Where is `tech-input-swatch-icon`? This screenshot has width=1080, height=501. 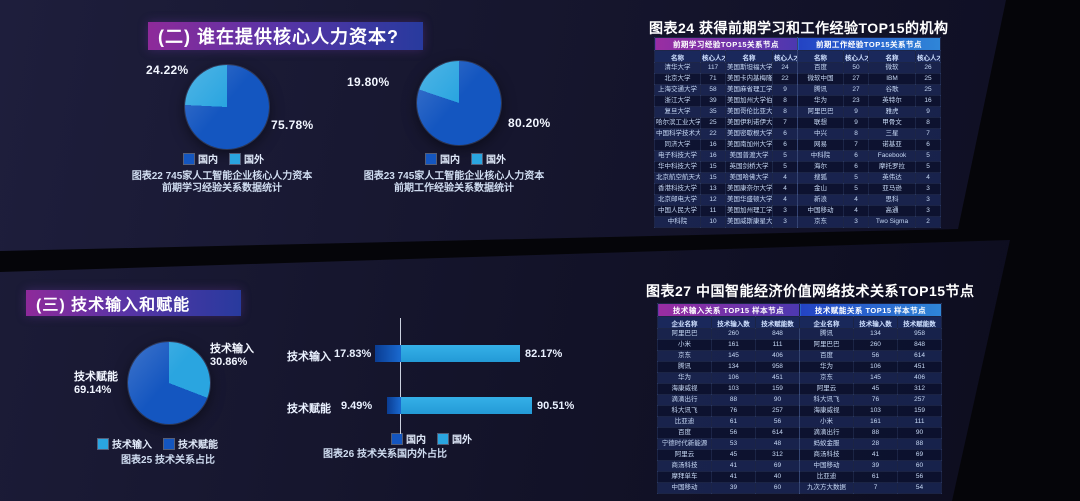 tech-input-swatch-icon is located at coordinates (103, 443).